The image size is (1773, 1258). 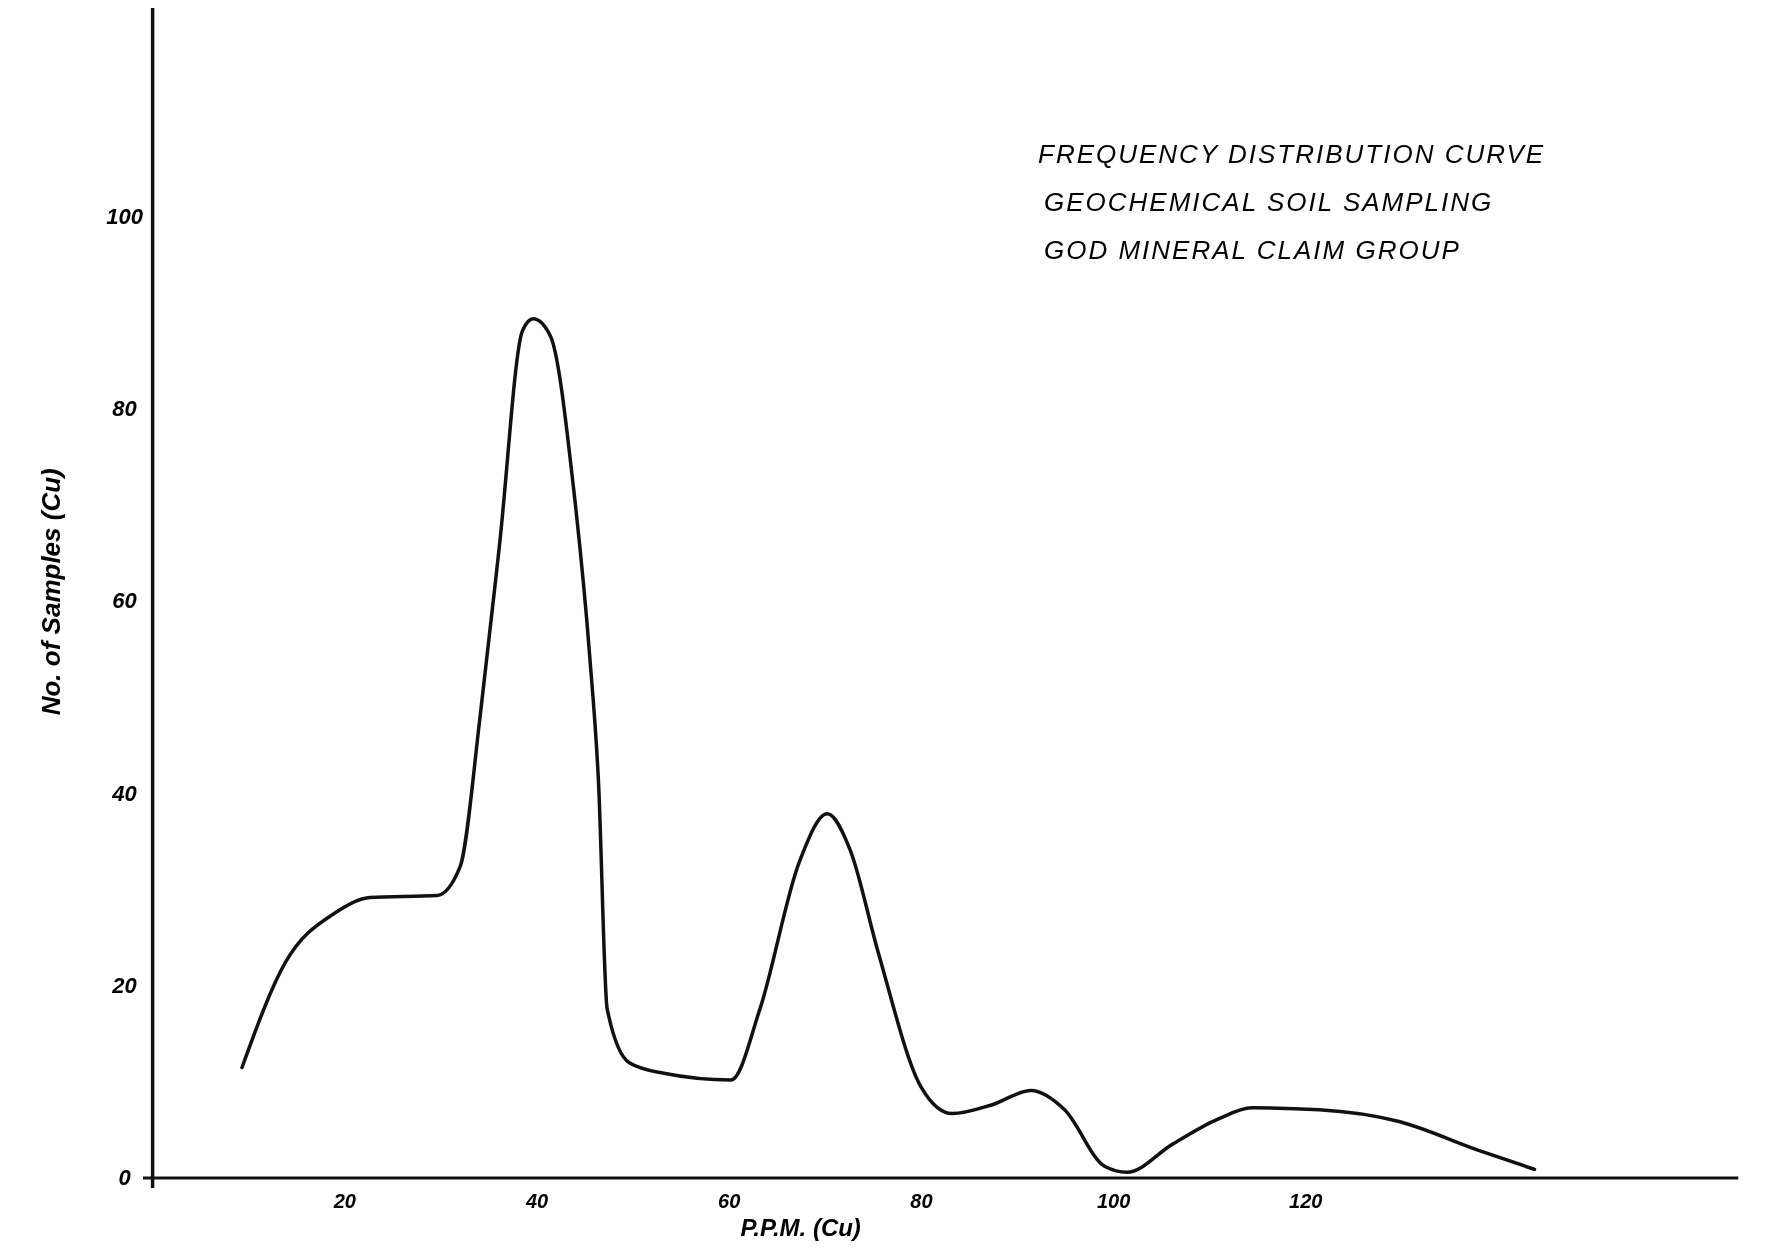 I want to click on y-tick-label: 80, so click(x=125, y=409).